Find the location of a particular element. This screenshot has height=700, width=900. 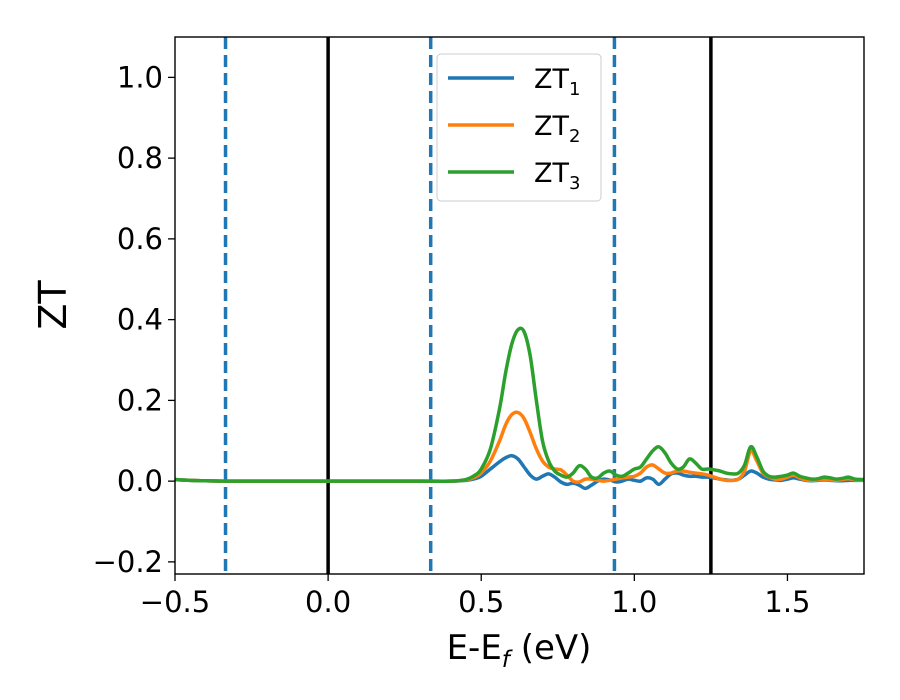

x-axis: −0.5 0.0 0.5 1.0 1.5 is located at coordinates (475, 596).